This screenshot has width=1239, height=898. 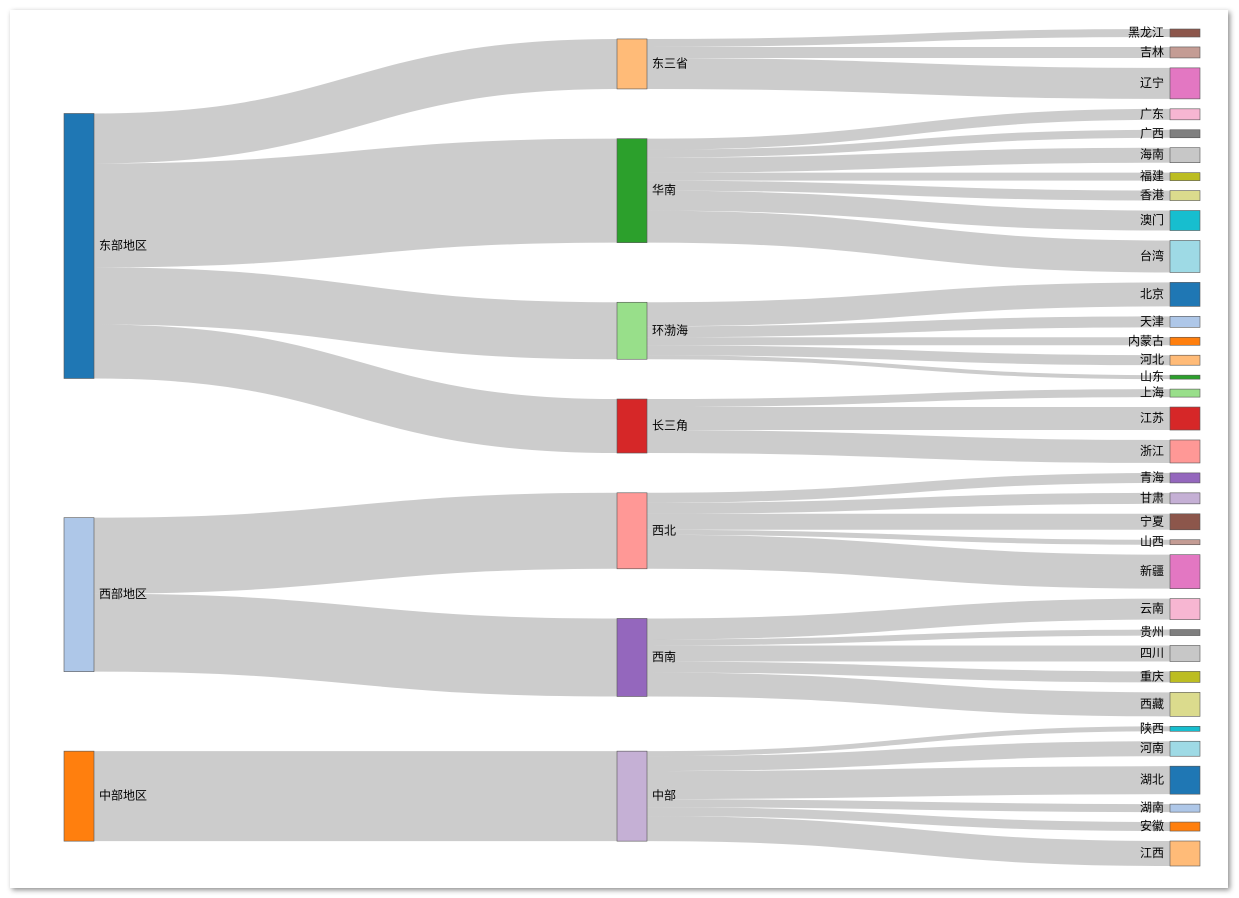 I want to click on node-label: 新疆, so click(x=1152, y=570).